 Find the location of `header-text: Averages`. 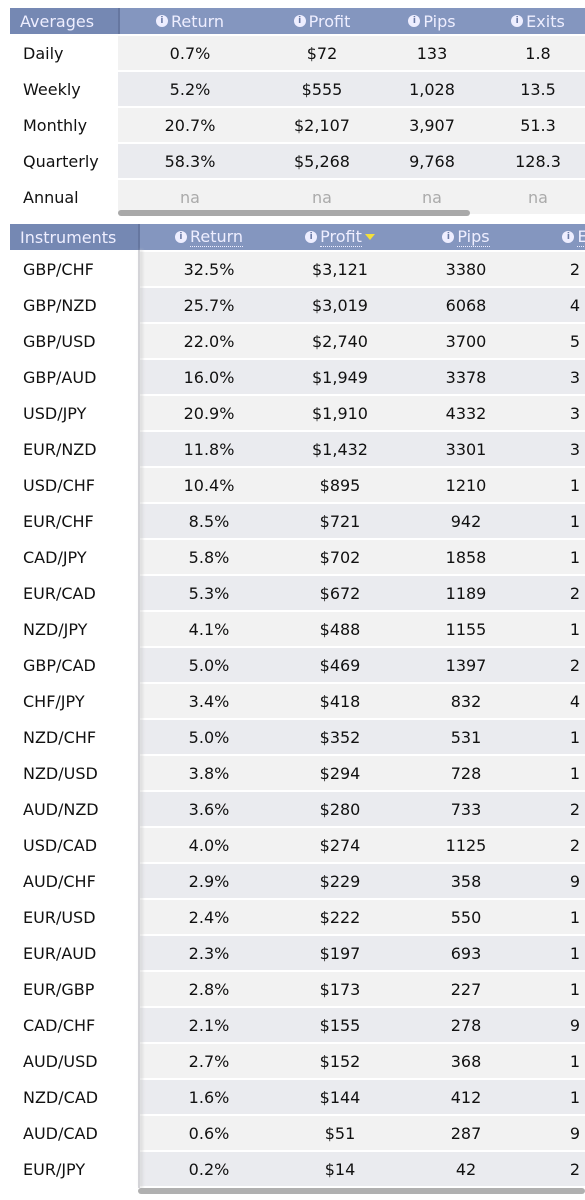

header-text: Averages is located at coordinates (57, 21).